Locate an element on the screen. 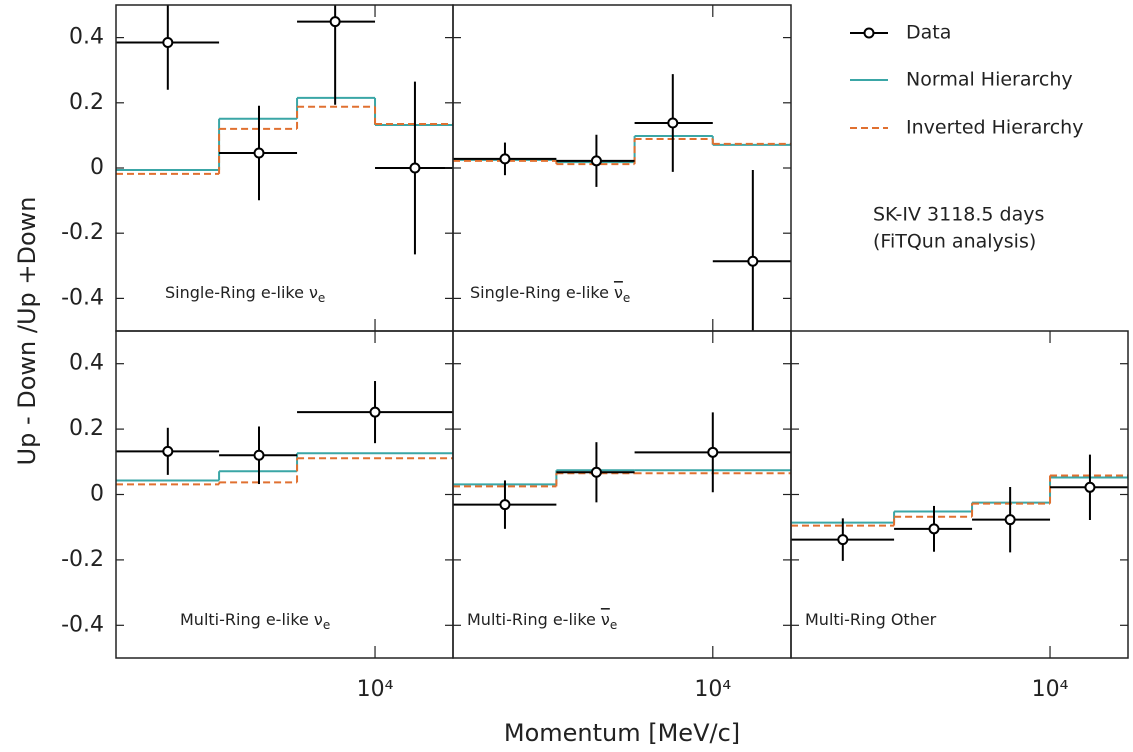 The height and width of the screenshot is (752, 1133). legend-label: Inverted Hierarchy is located at coordinates (994, 128).